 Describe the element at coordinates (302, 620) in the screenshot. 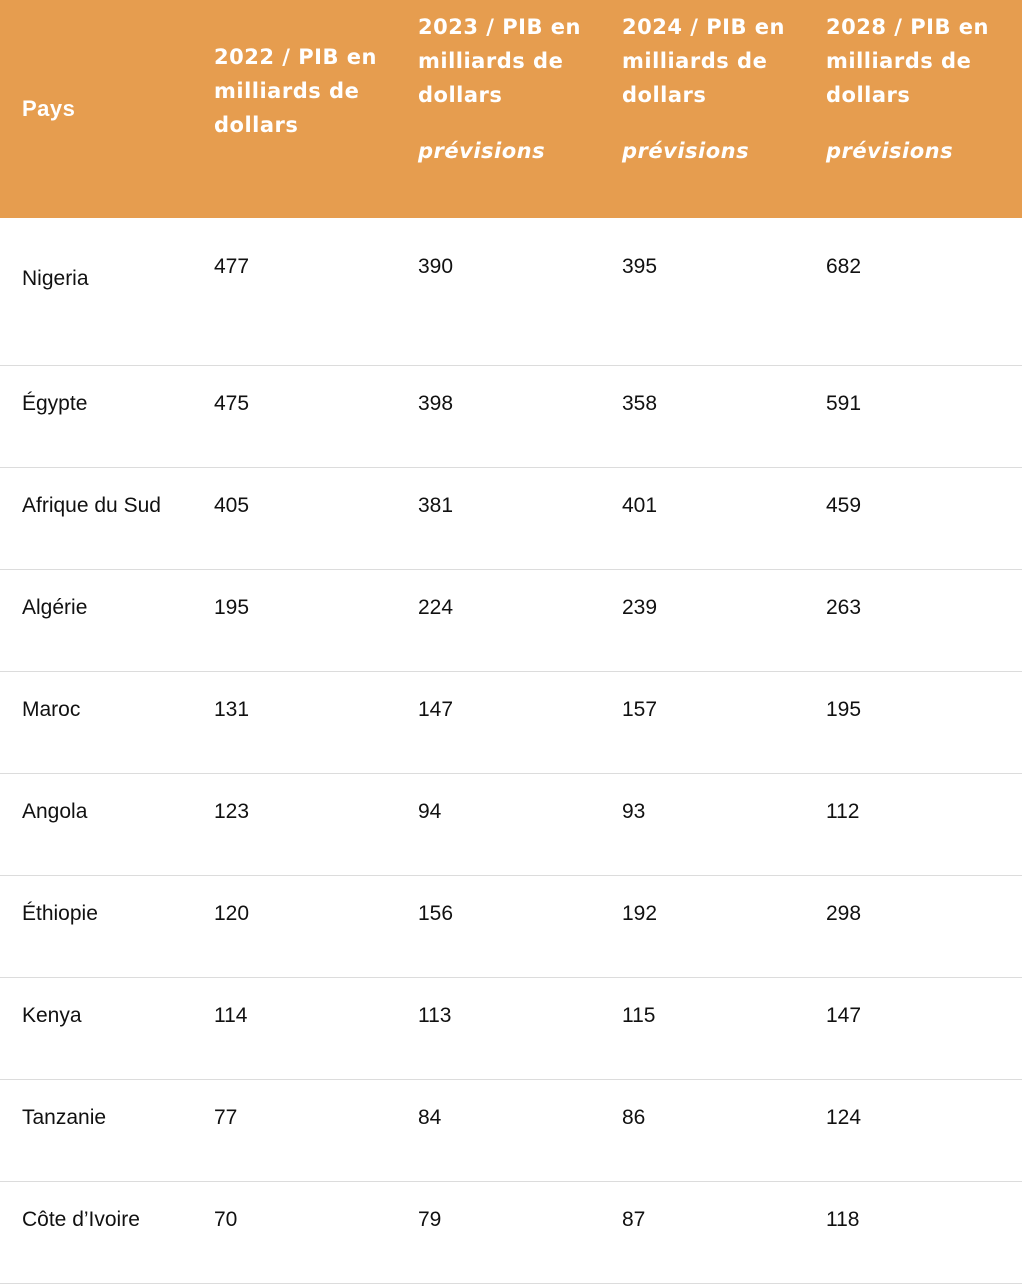

I see `cell-2022: 195` at that location.